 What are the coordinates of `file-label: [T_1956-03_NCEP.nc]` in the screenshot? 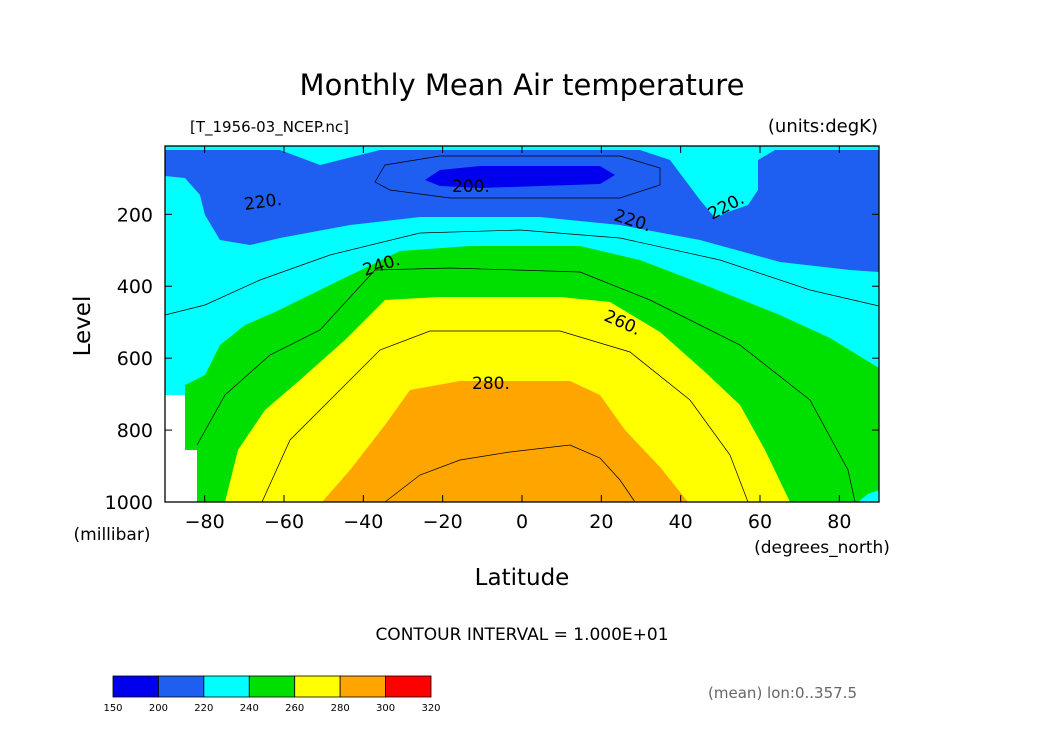 It's located at (269, 127).